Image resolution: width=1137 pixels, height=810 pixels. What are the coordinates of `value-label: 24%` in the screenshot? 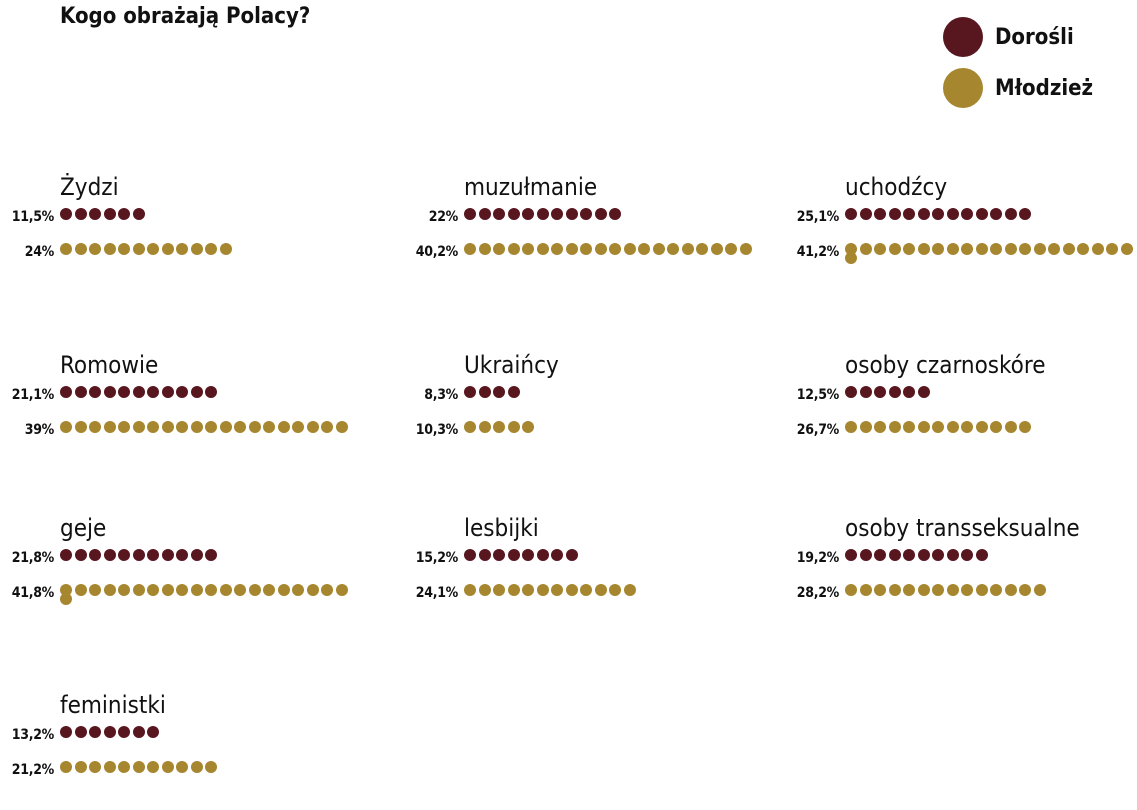 It's located at (39, 252).